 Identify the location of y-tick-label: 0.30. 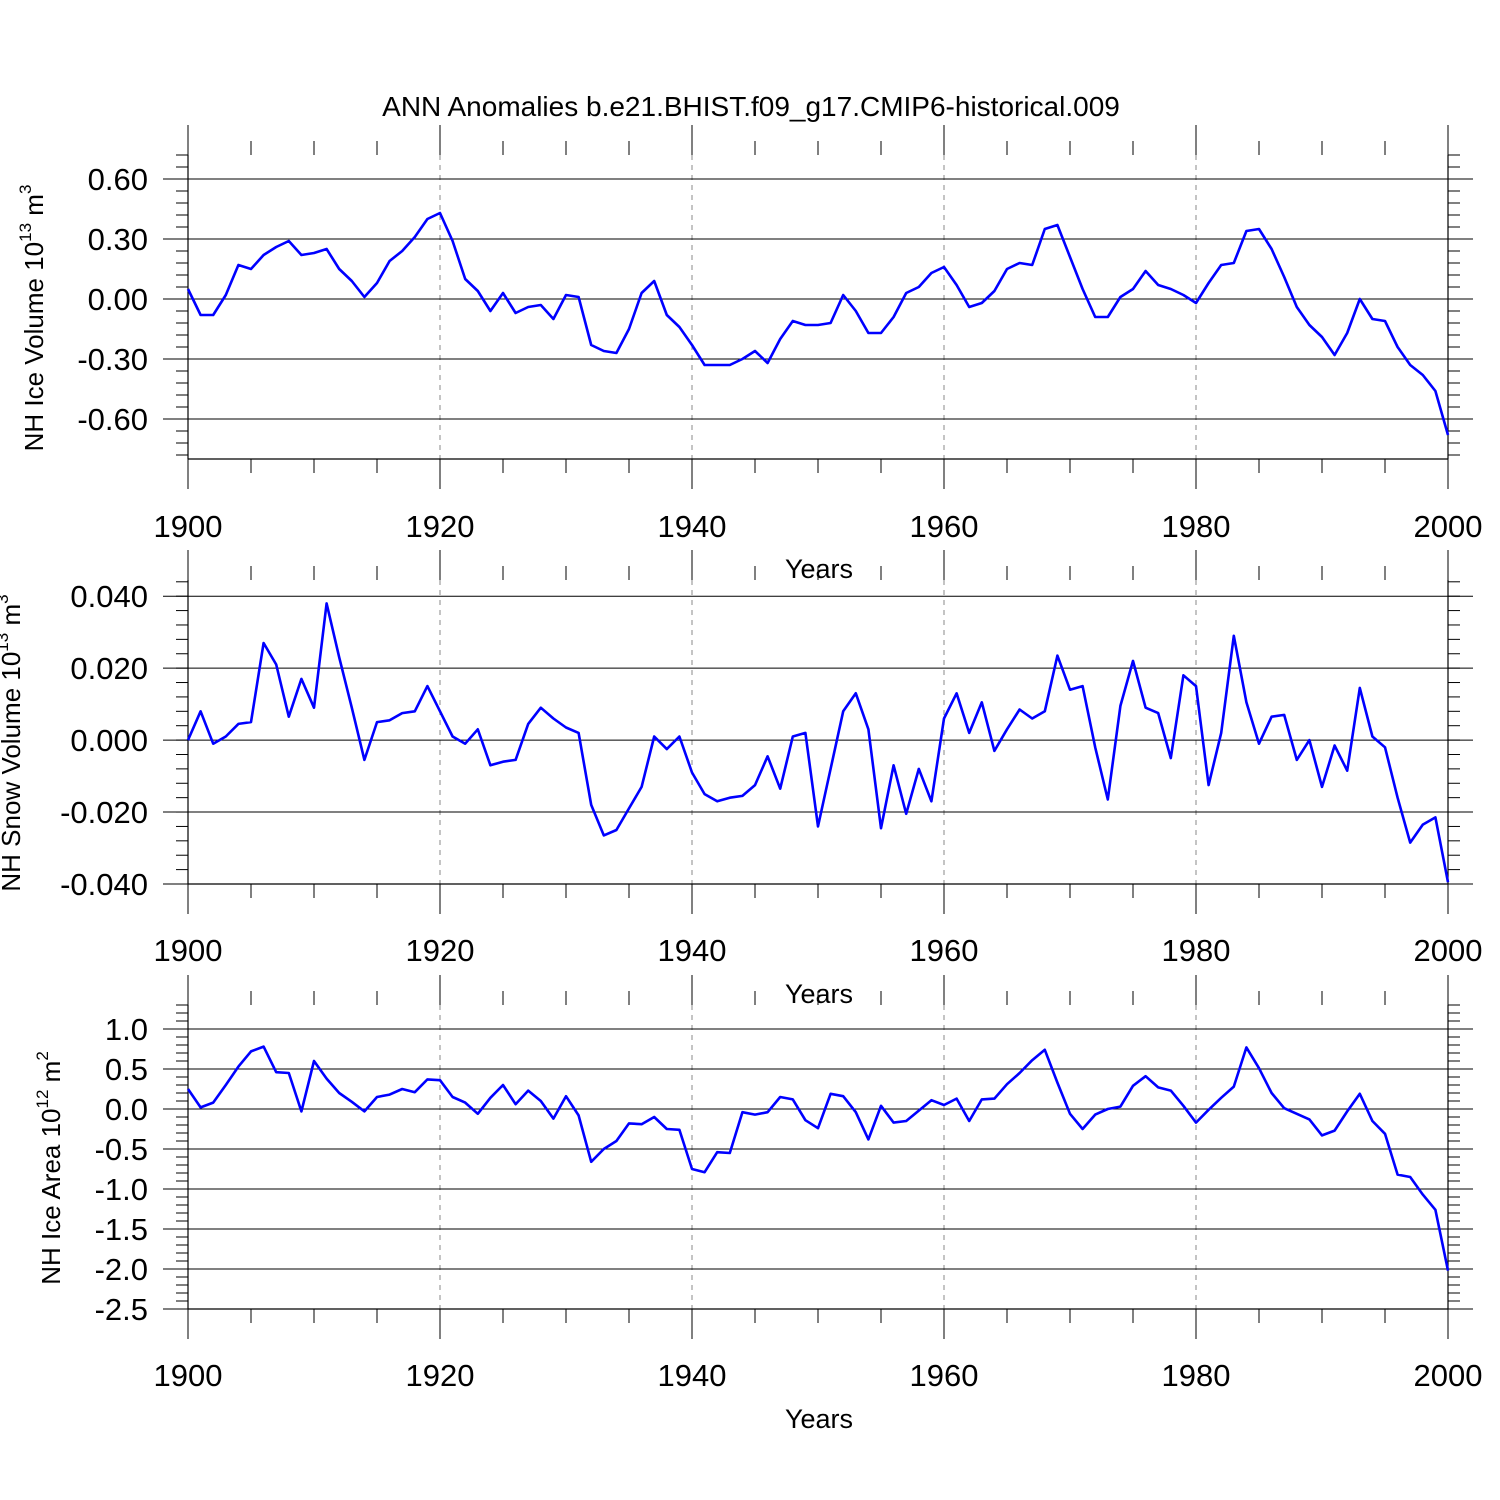
(118, 239).